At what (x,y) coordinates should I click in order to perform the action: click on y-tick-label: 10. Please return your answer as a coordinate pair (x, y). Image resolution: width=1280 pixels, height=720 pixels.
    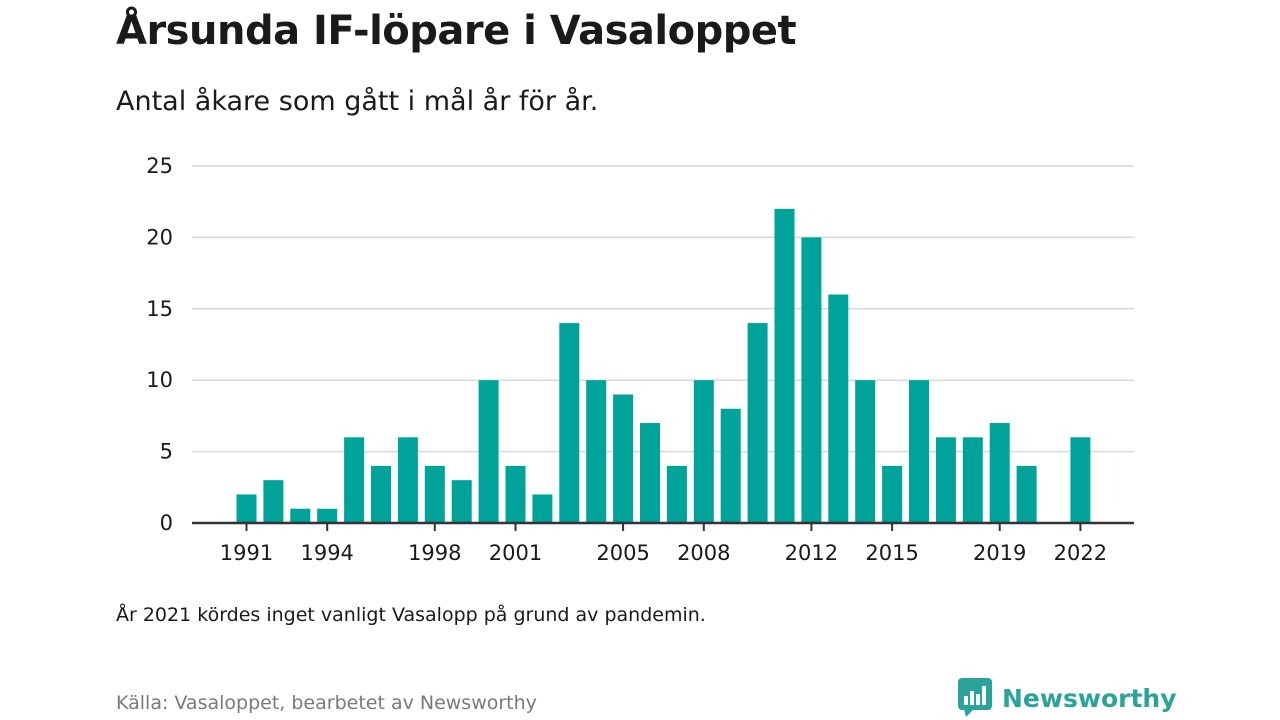
    Looking at the image, I should click on (159, 380).